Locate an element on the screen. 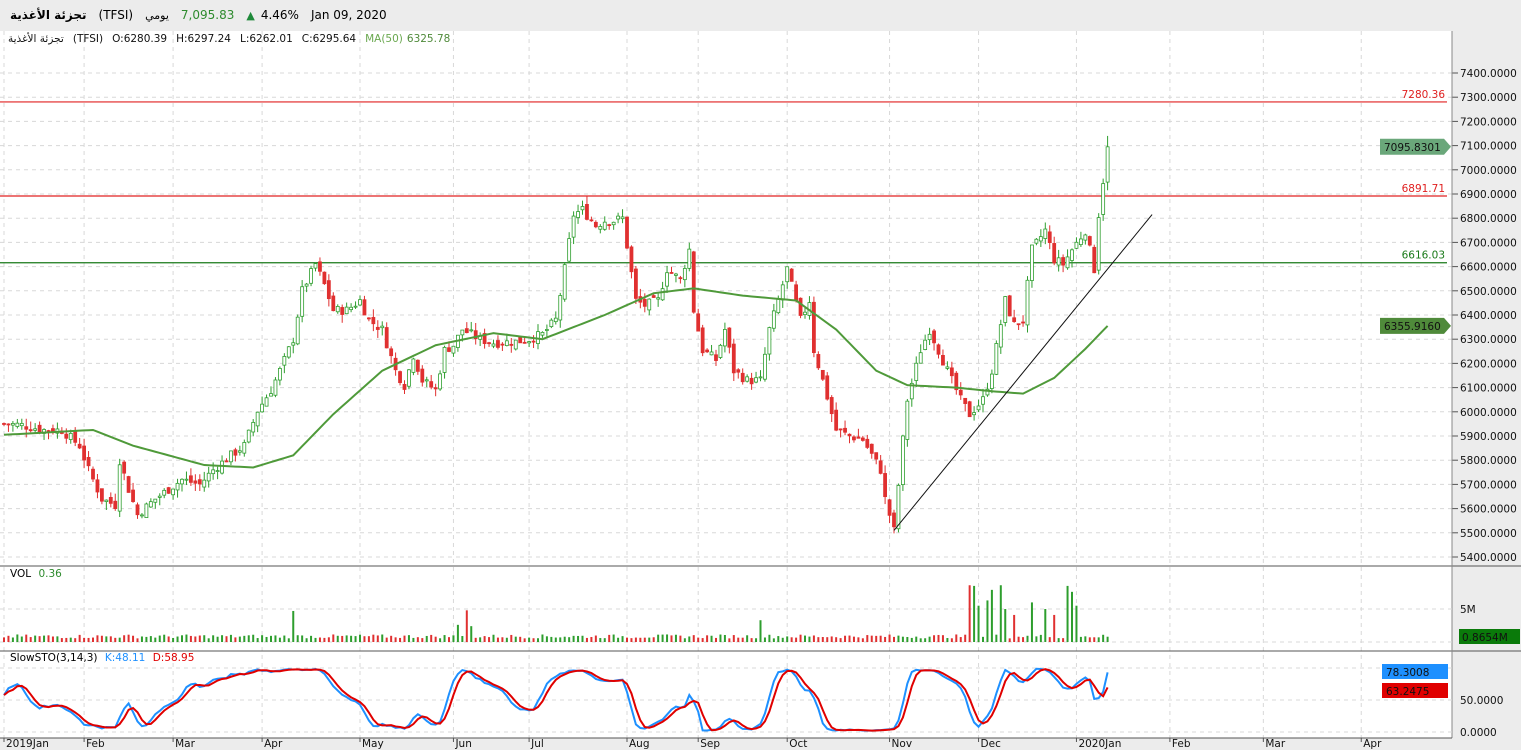 The height and width of the screenshot is (750, 1521). time-tick-label: Jun is located at coordinates (462, 744).